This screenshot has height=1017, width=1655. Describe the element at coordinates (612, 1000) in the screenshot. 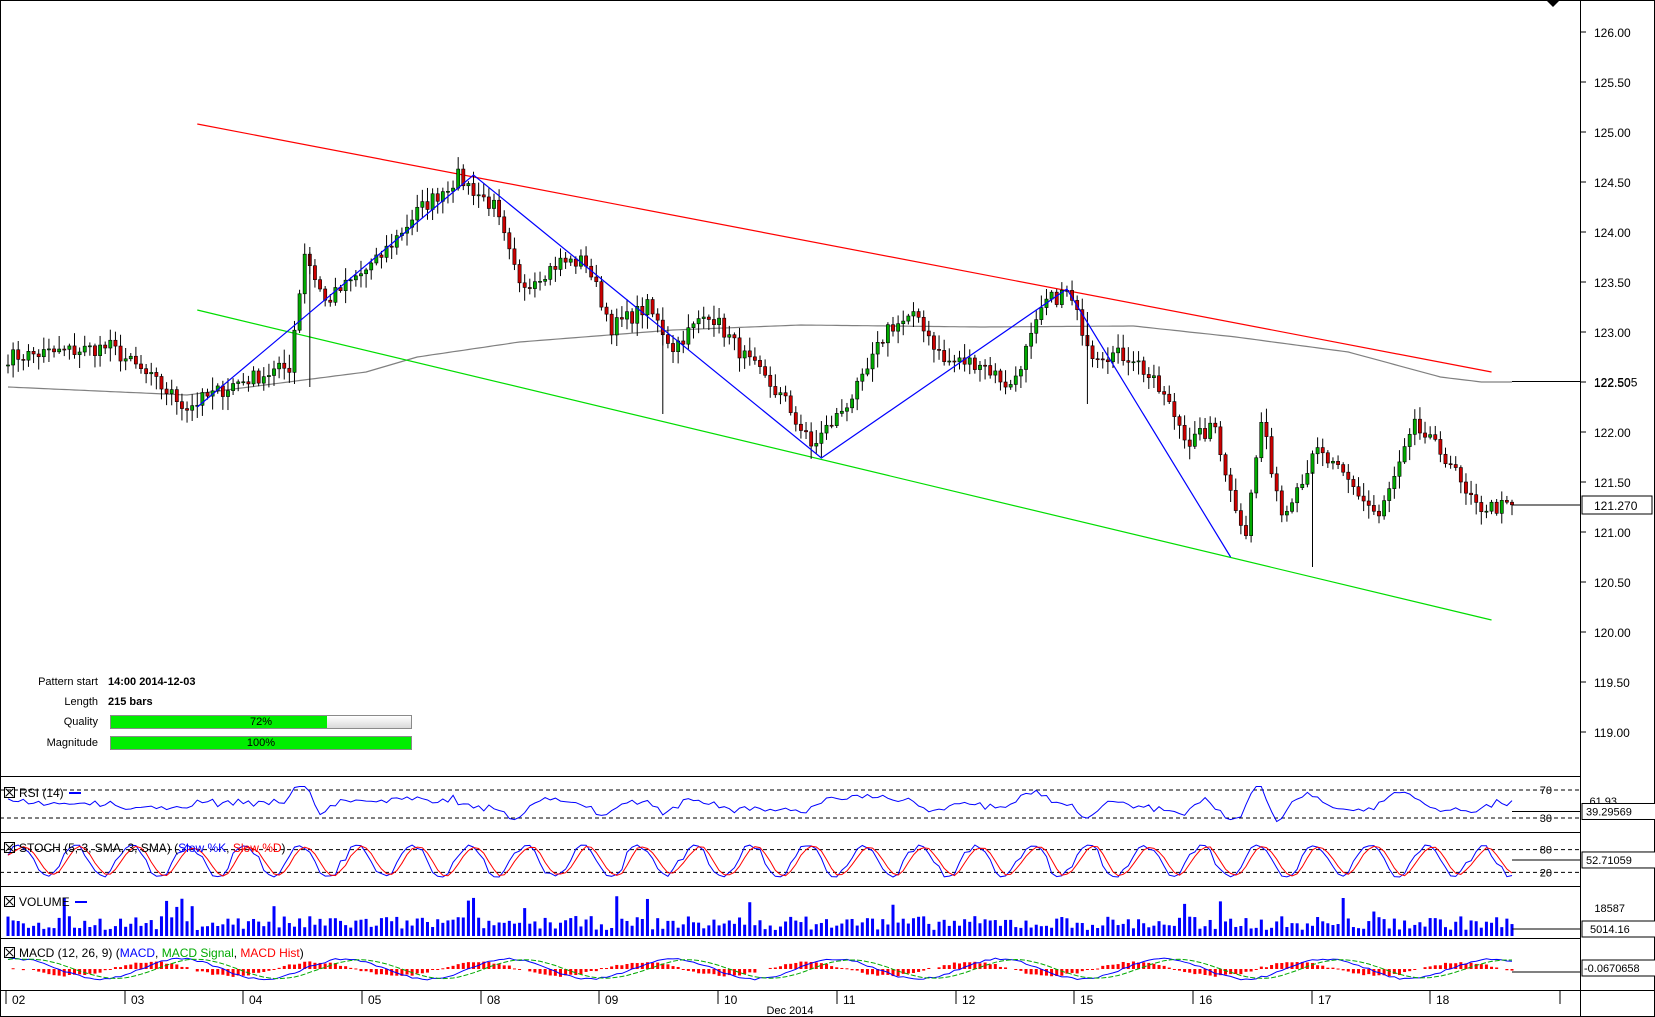

I see `time-label: 09` at that location.